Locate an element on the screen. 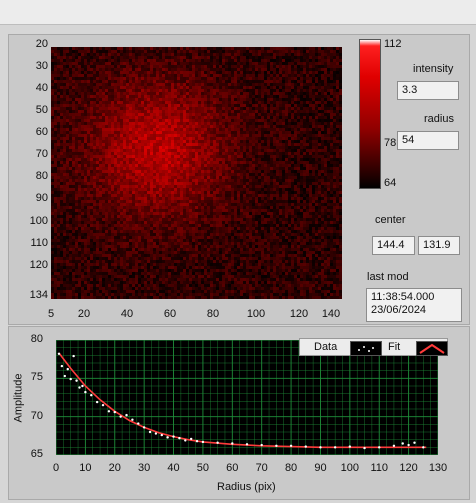 This screenshot has width=476, height=503. intensity-field: 3.3 is located at coordinates (428, 90).